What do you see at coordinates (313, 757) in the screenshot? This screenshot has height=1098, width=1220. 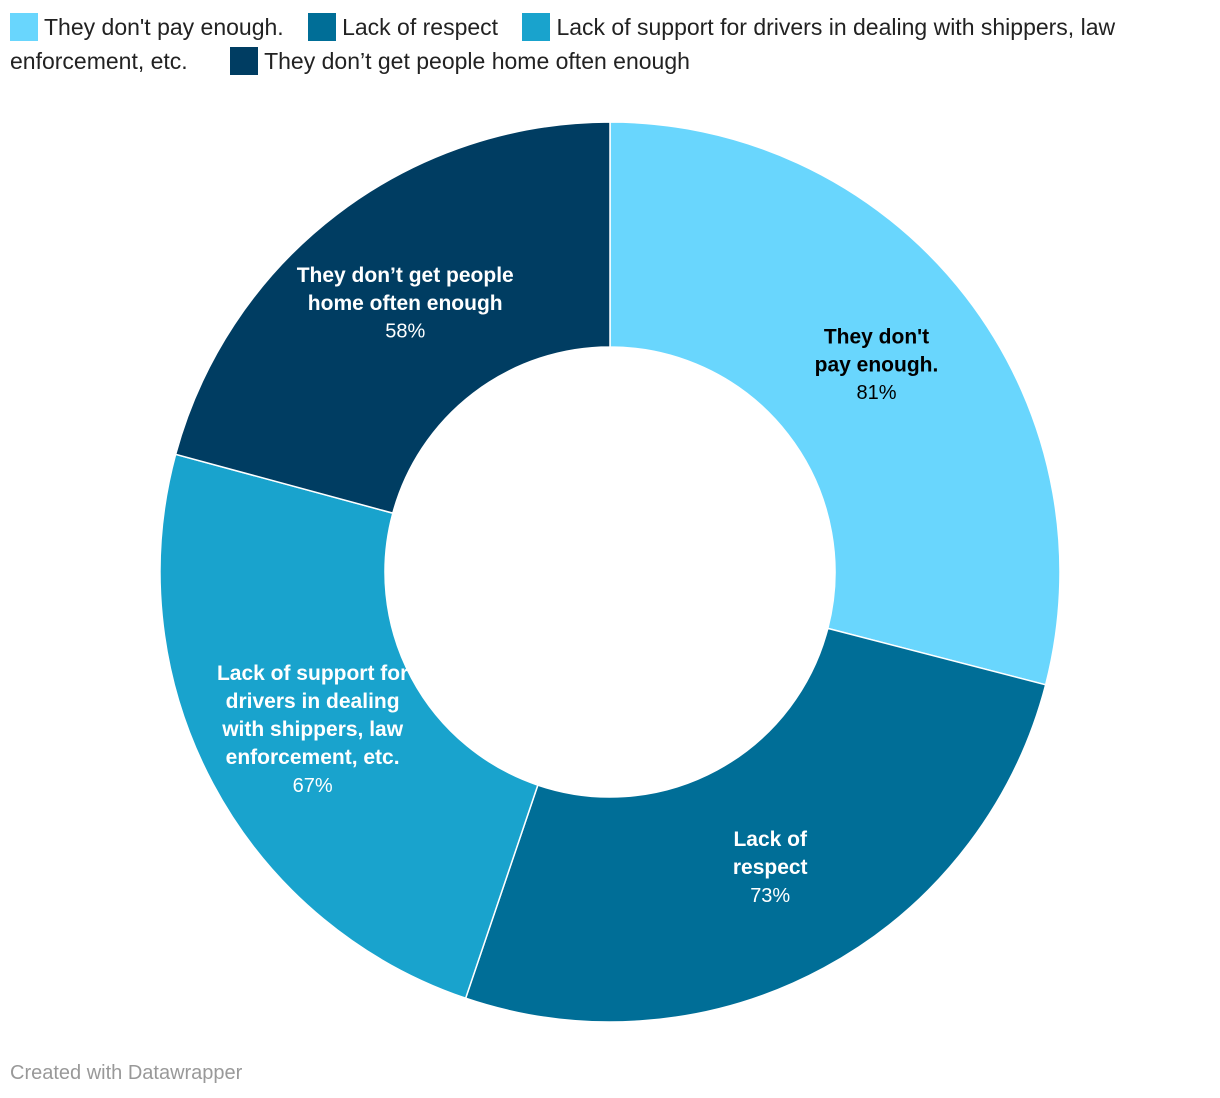 I see `slice-label-text: enforcement, etc.` at bounding box center [313, 757].